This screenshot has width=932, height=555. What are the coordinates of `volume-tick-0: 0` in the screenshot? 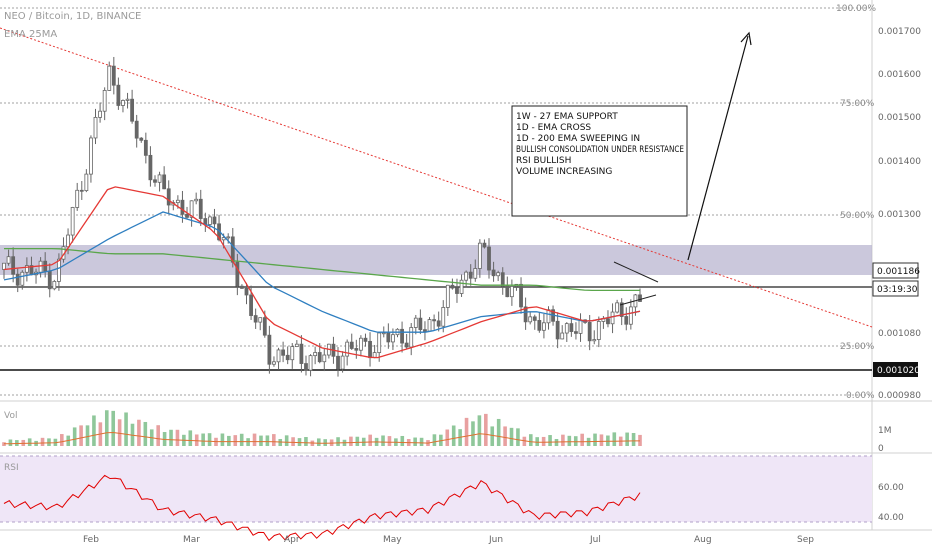 It's located at (881, 449).